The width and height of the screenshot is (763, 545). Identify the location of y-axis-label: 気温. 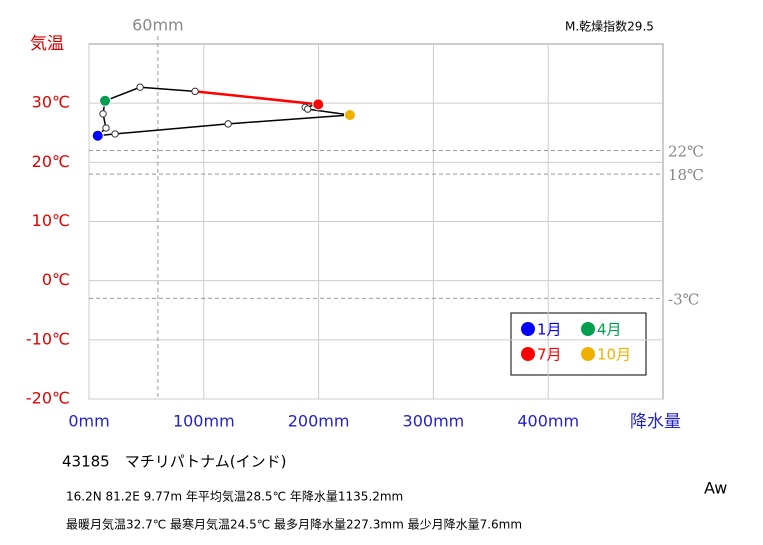
(47, 44).